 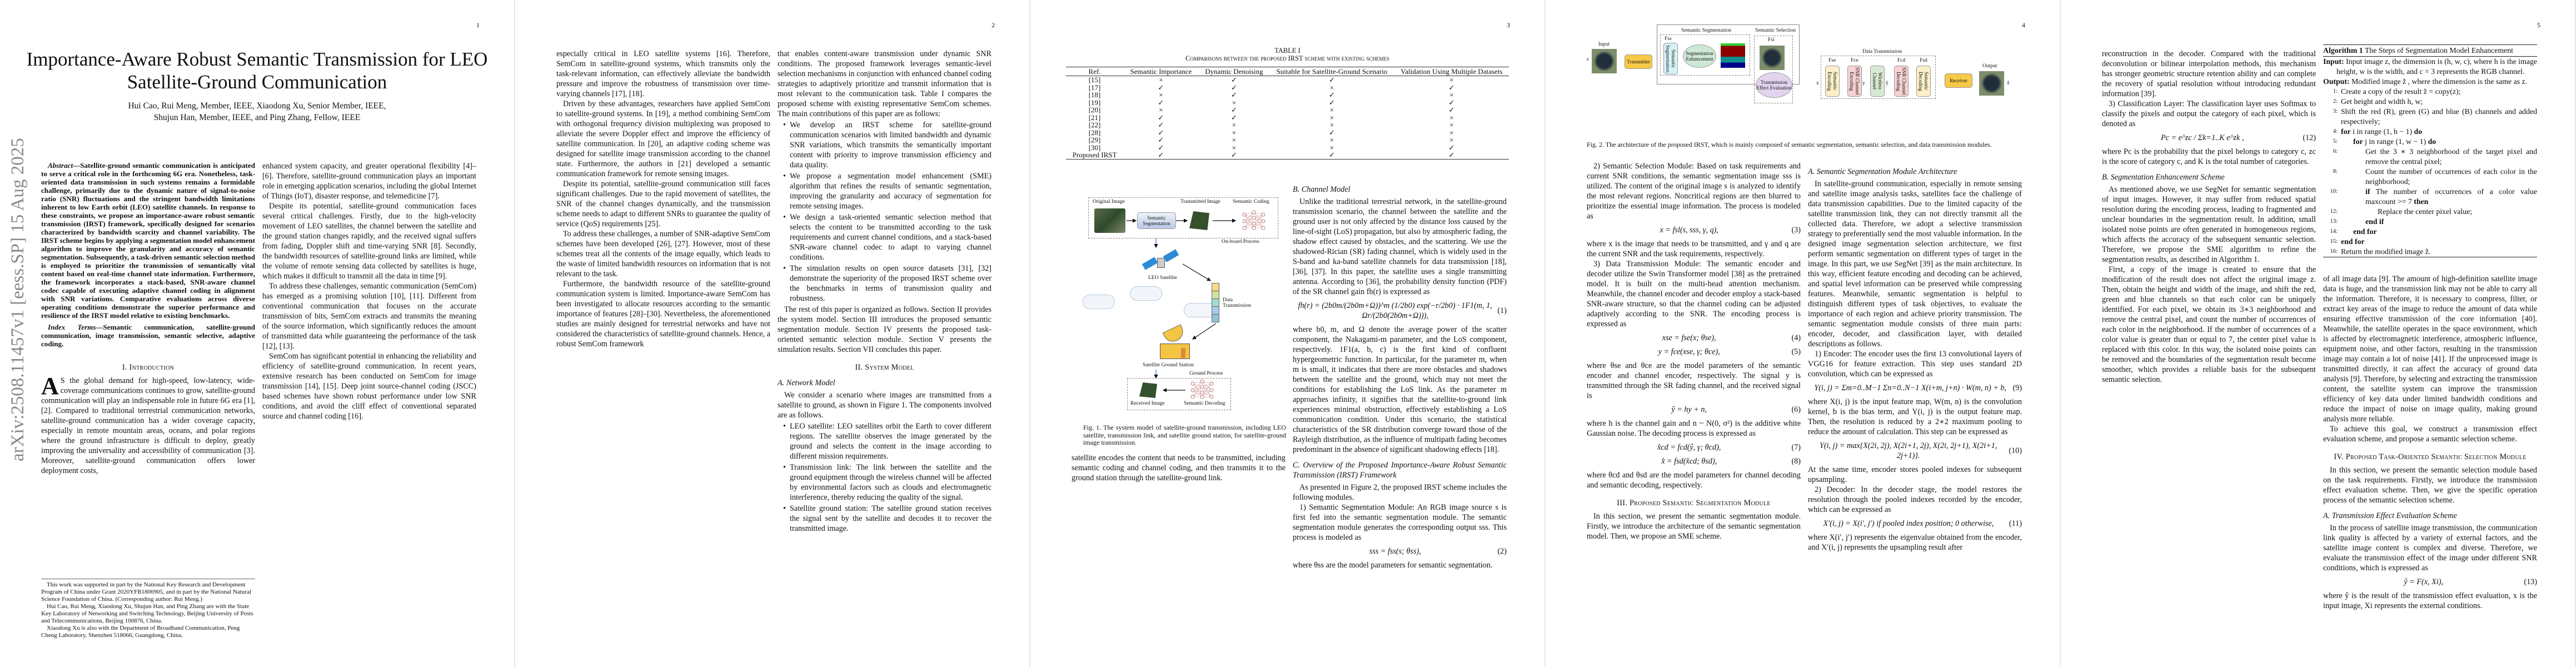 I want to click on line-number: 10:, so click(x=2334, y=191).